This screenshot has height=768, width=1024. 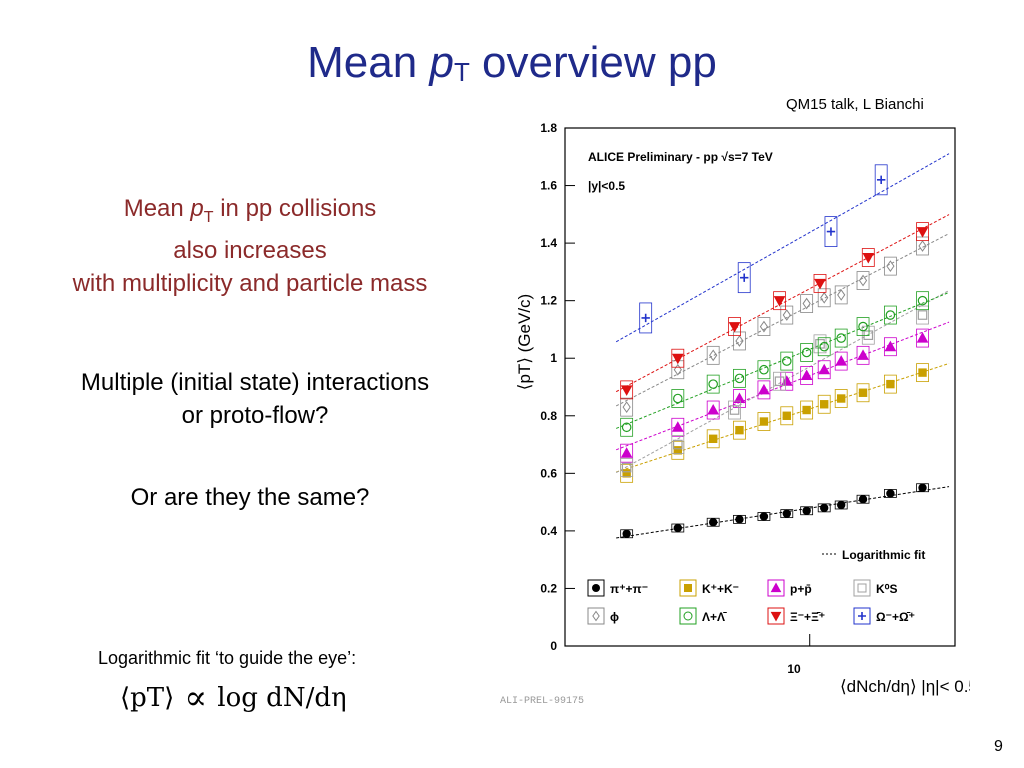 What do you see at coordinates (233, 698) in the screenshot?
I see `log-fit-formula: ⟨pT⟩ ∝ log dN/dη` at bounding box center [233, 698].